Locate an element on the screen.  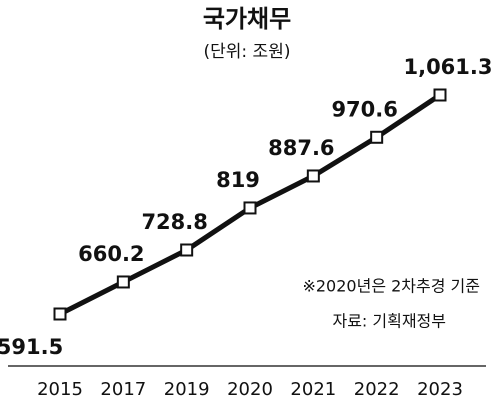
chart-subtitle: (단위: 조원) is located at coordinates (247, 52).